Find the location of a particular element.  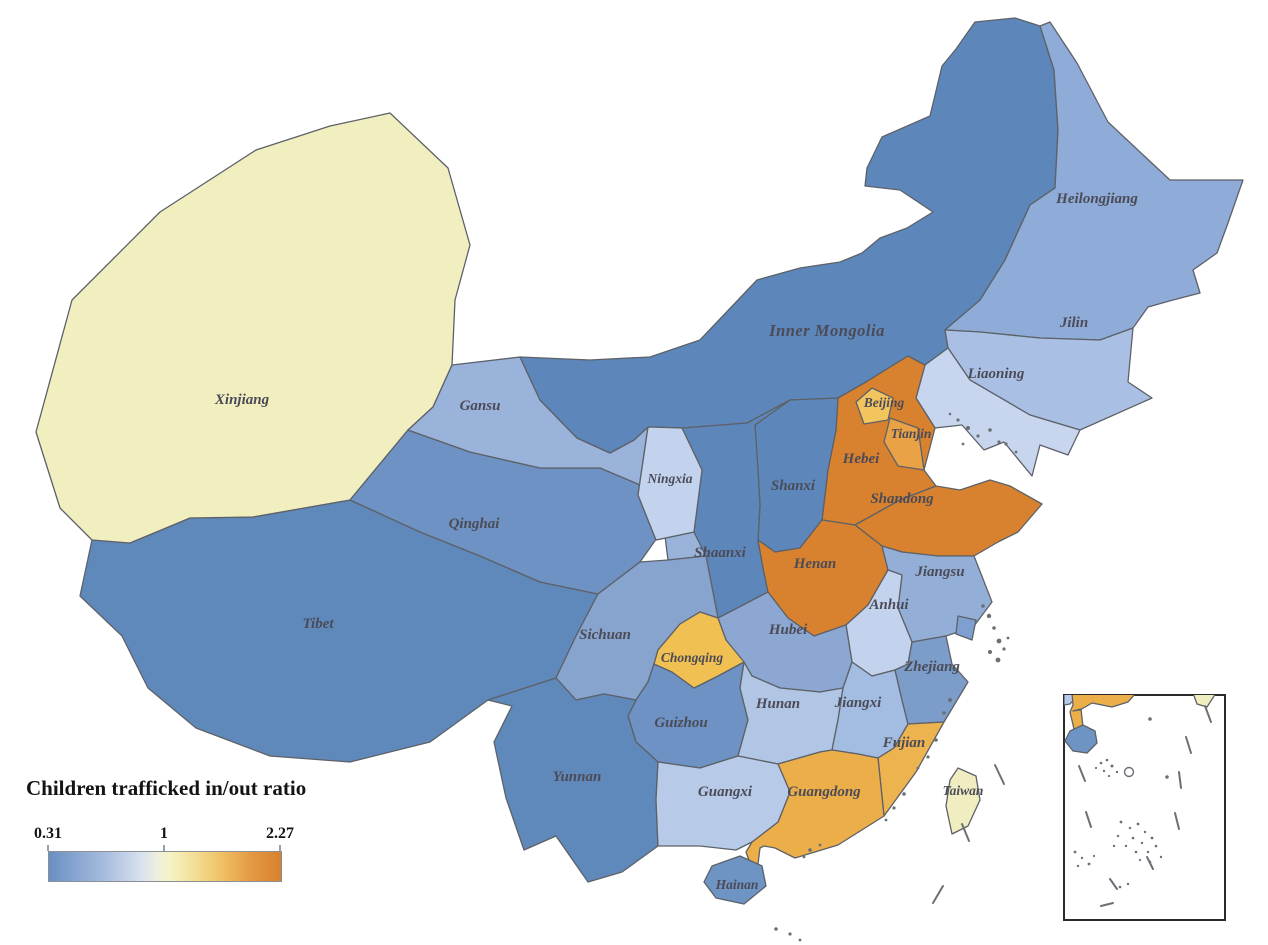

label-guangxi: Guangxi is located at coordinates (725, 792).